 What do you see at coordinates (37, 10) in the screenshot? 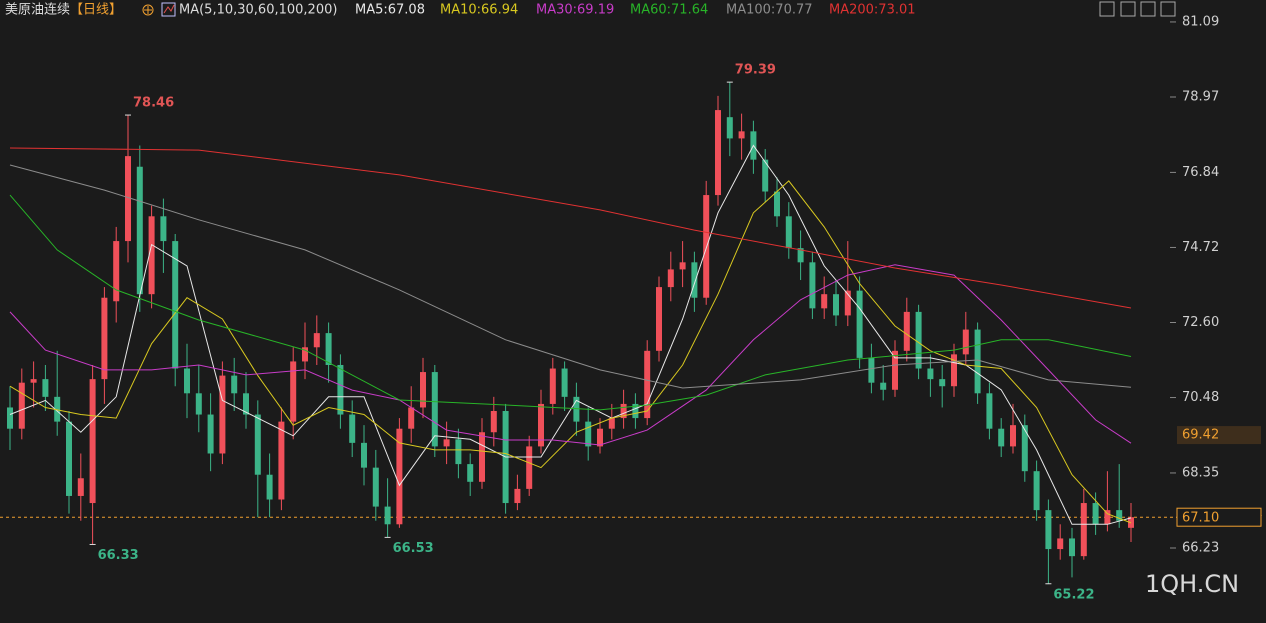
I see `chart-title: 美原油连续` at bounding box center [37, 10].